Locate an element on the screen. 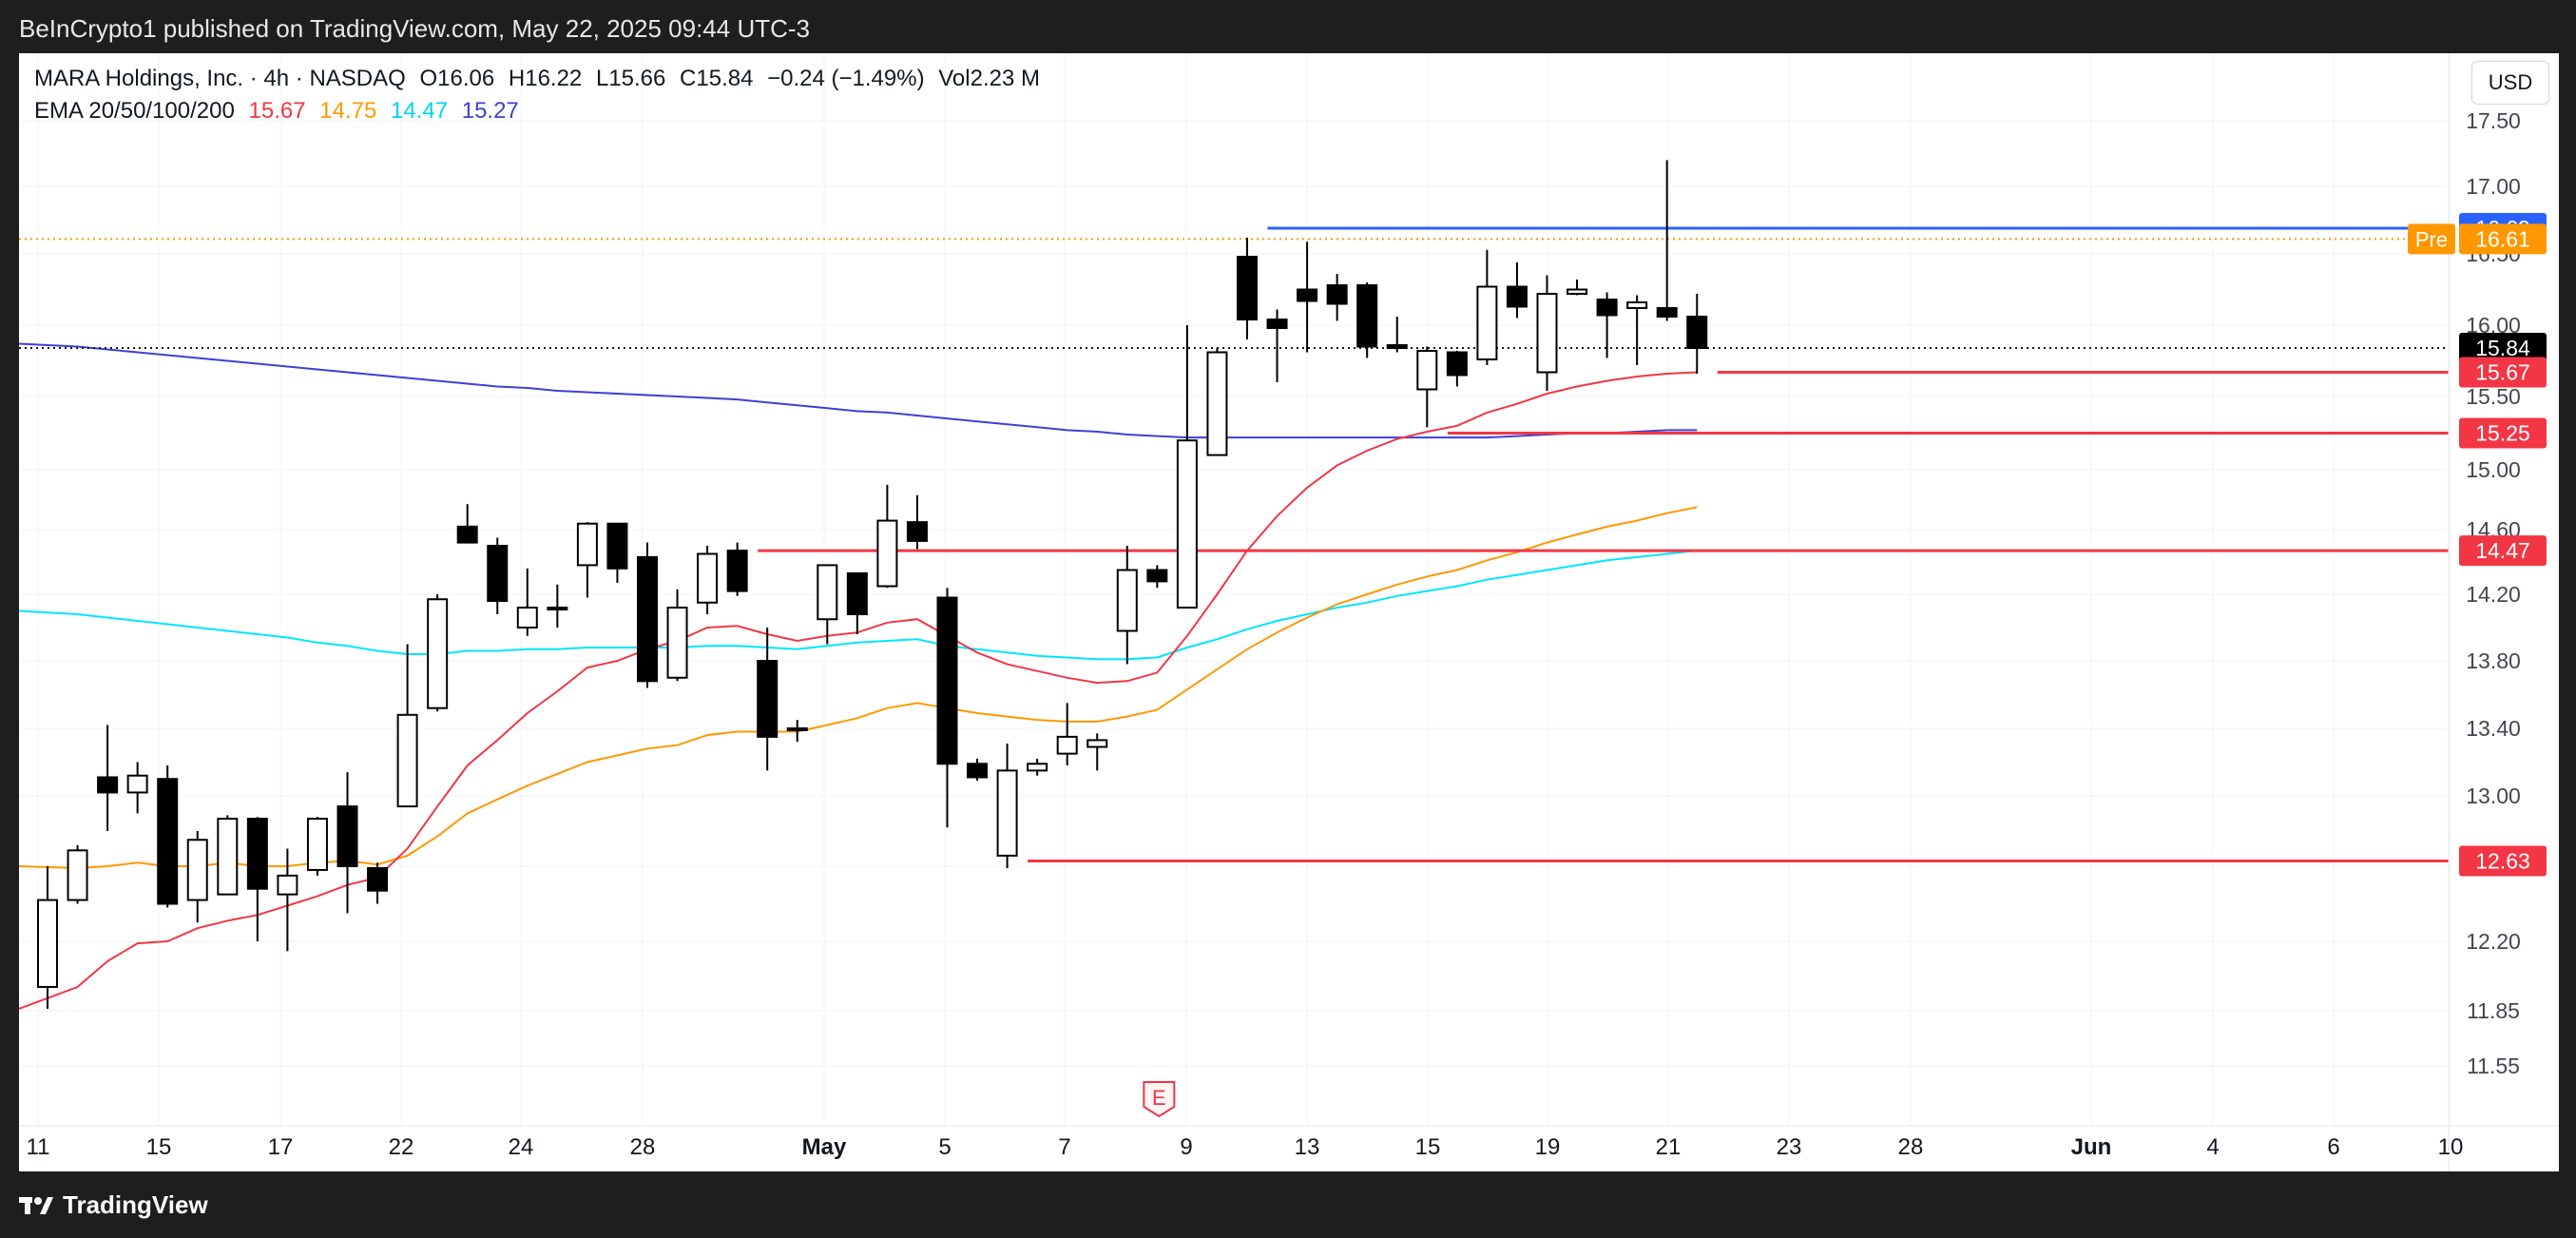 This screenshot has height=1238, width=2576. currency-button: USD is located at coordinates (2510, 83).